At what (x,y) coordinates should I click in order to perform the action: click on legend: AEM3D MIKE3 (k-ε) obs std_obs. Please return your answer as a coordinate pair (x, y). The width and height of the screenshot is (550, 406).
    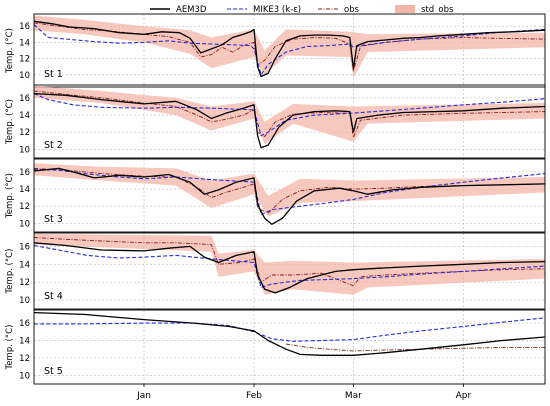
    Looking at the image, I should click on (302, 10).